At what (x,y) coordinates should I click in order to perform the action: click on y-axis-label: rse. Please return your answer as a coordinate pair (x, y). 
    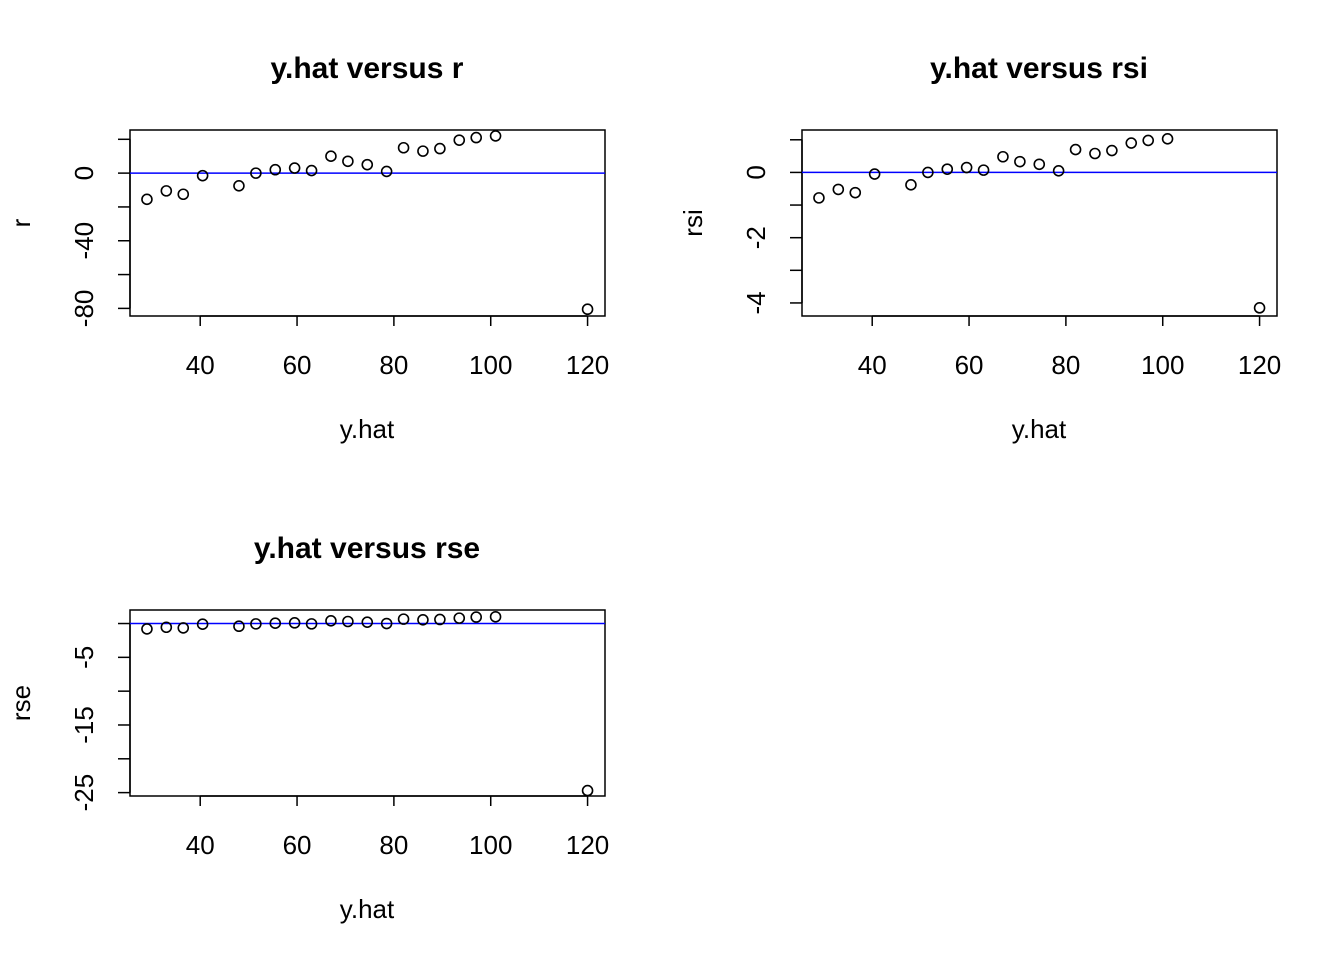
    Looking at the image, I should click on (21, 703).